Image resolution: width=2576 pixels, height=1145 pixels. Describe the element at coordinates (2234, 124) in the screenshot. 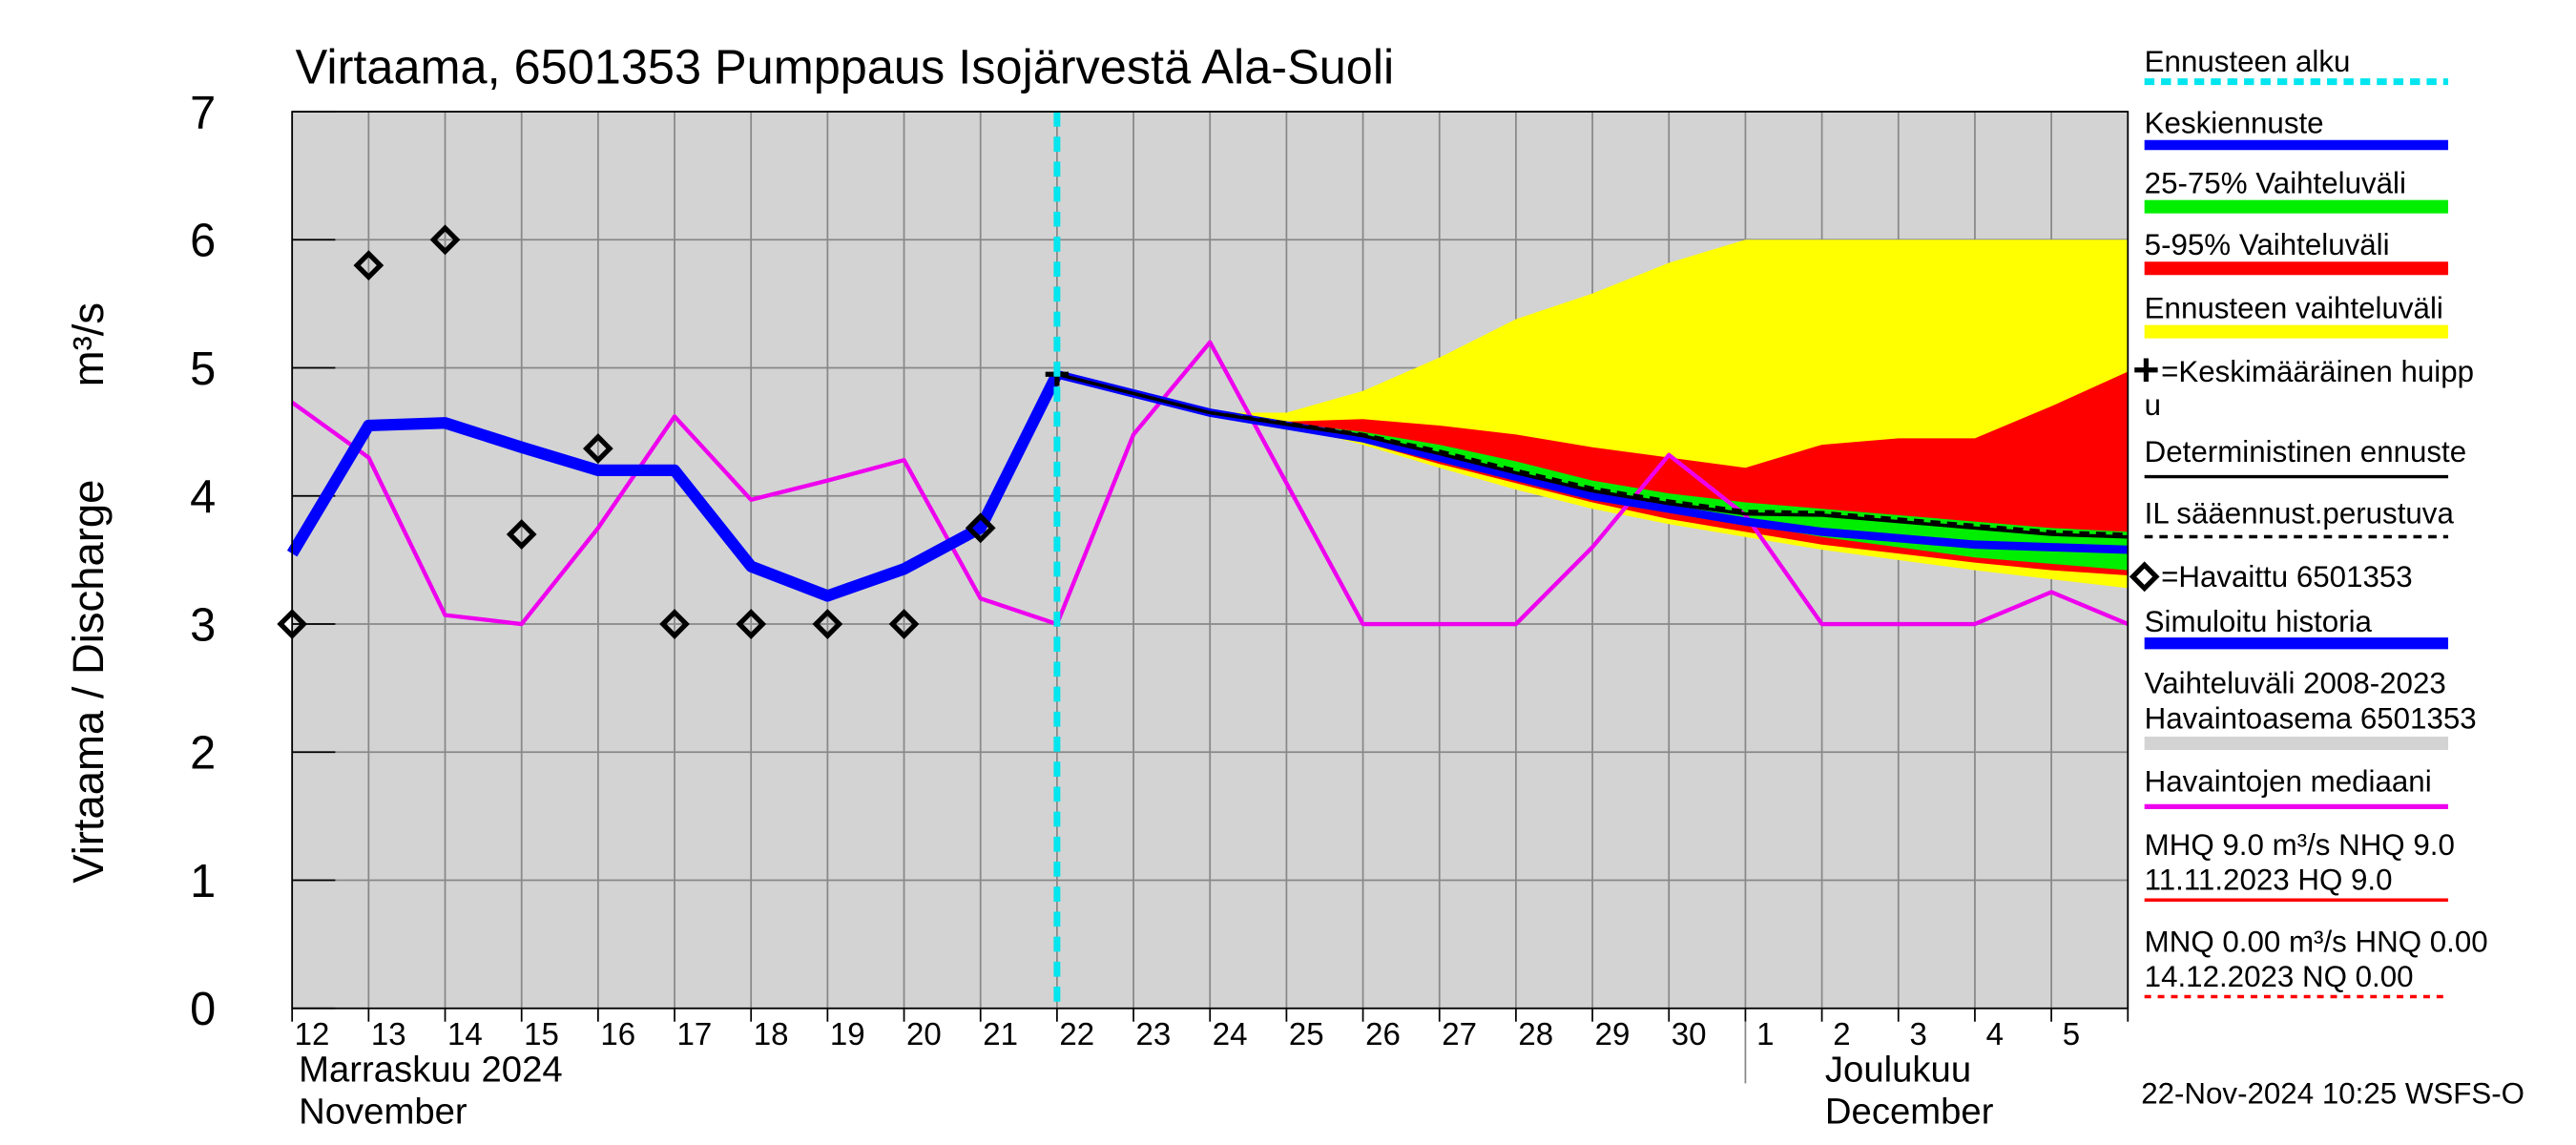

I see `legend-label: Keskiennuste` at that location.